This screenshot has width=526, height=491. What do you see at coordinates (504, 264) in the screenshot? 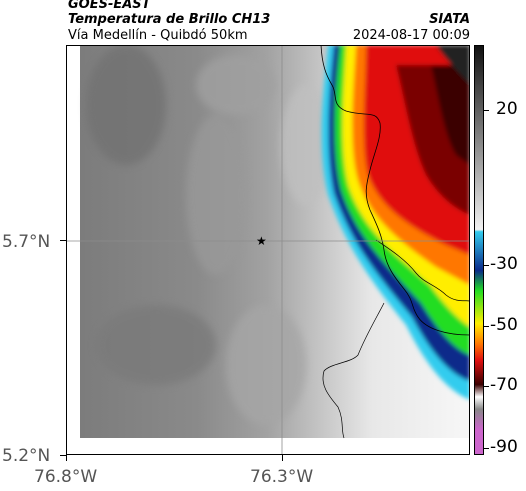
I see `colorbar-label-minus-30: -30` at bounding box center [504, 264].